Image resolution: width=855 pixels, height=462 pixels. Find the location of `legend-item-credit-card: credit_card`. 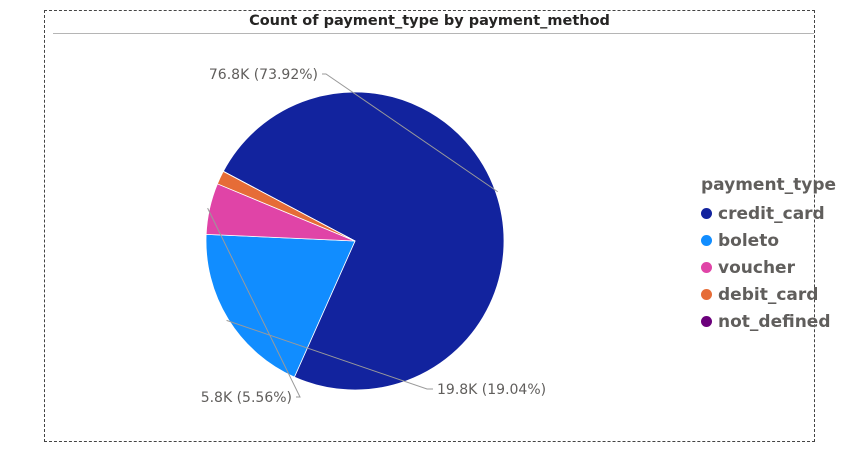

legend-item-credit-card: credit_card is located at coordinates (768, 213).